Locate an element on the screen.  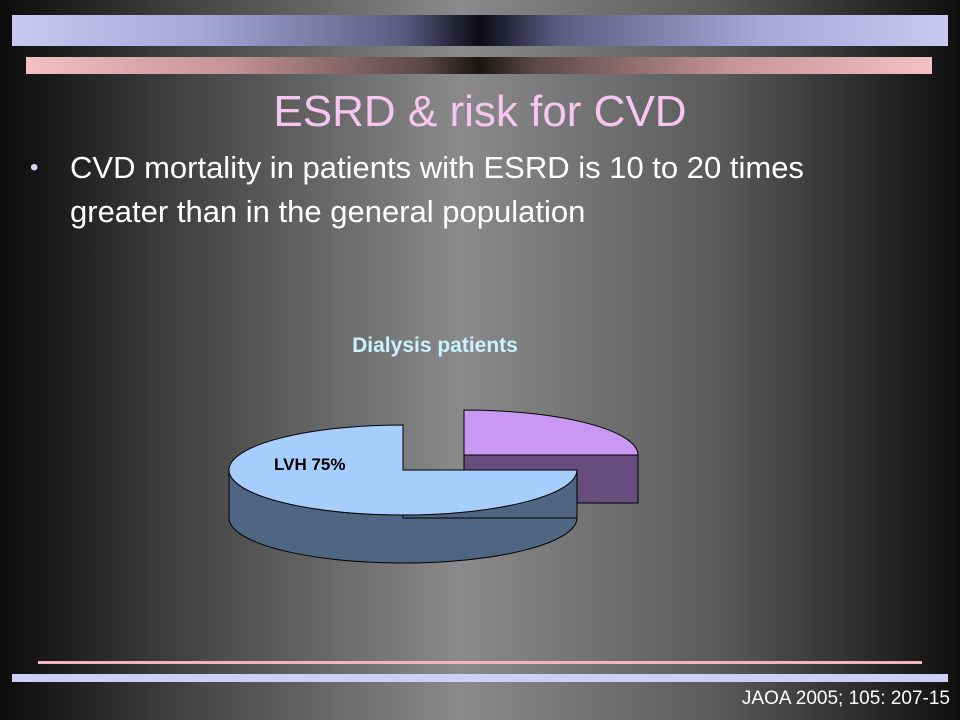
bottom-divider-line is located at coordinates (480, 662).